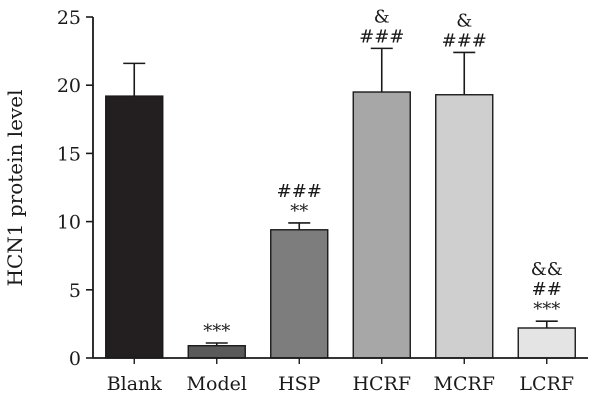 This screenshot has width=600, height=408. I want to click on y-tick-label: 15, so click(69, 154).